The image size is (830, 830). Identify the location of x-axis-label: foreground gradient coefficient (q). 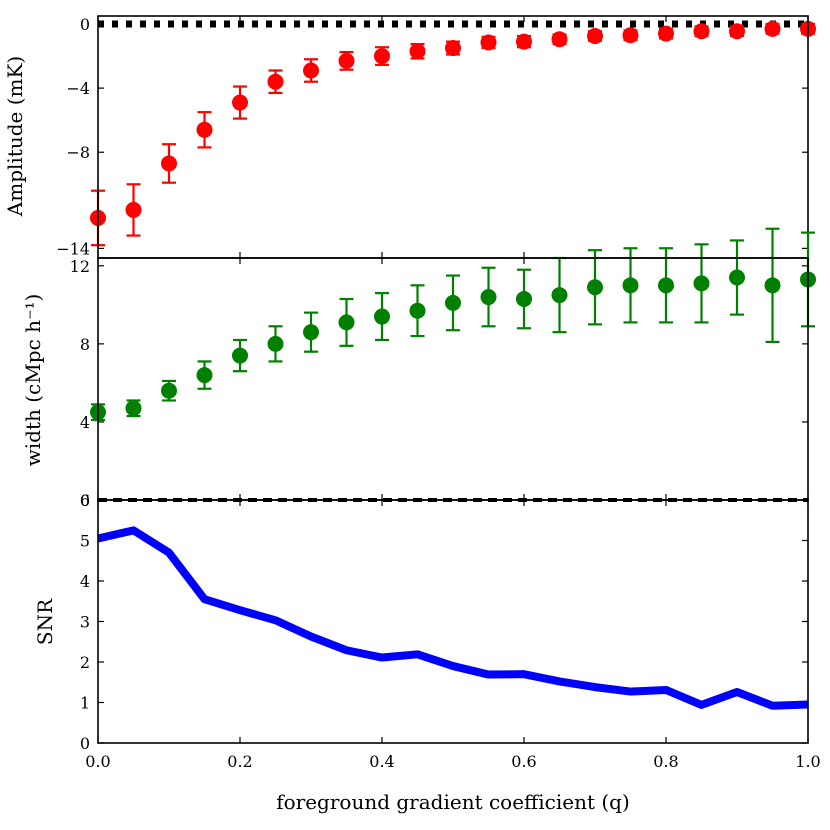
(453, 802).